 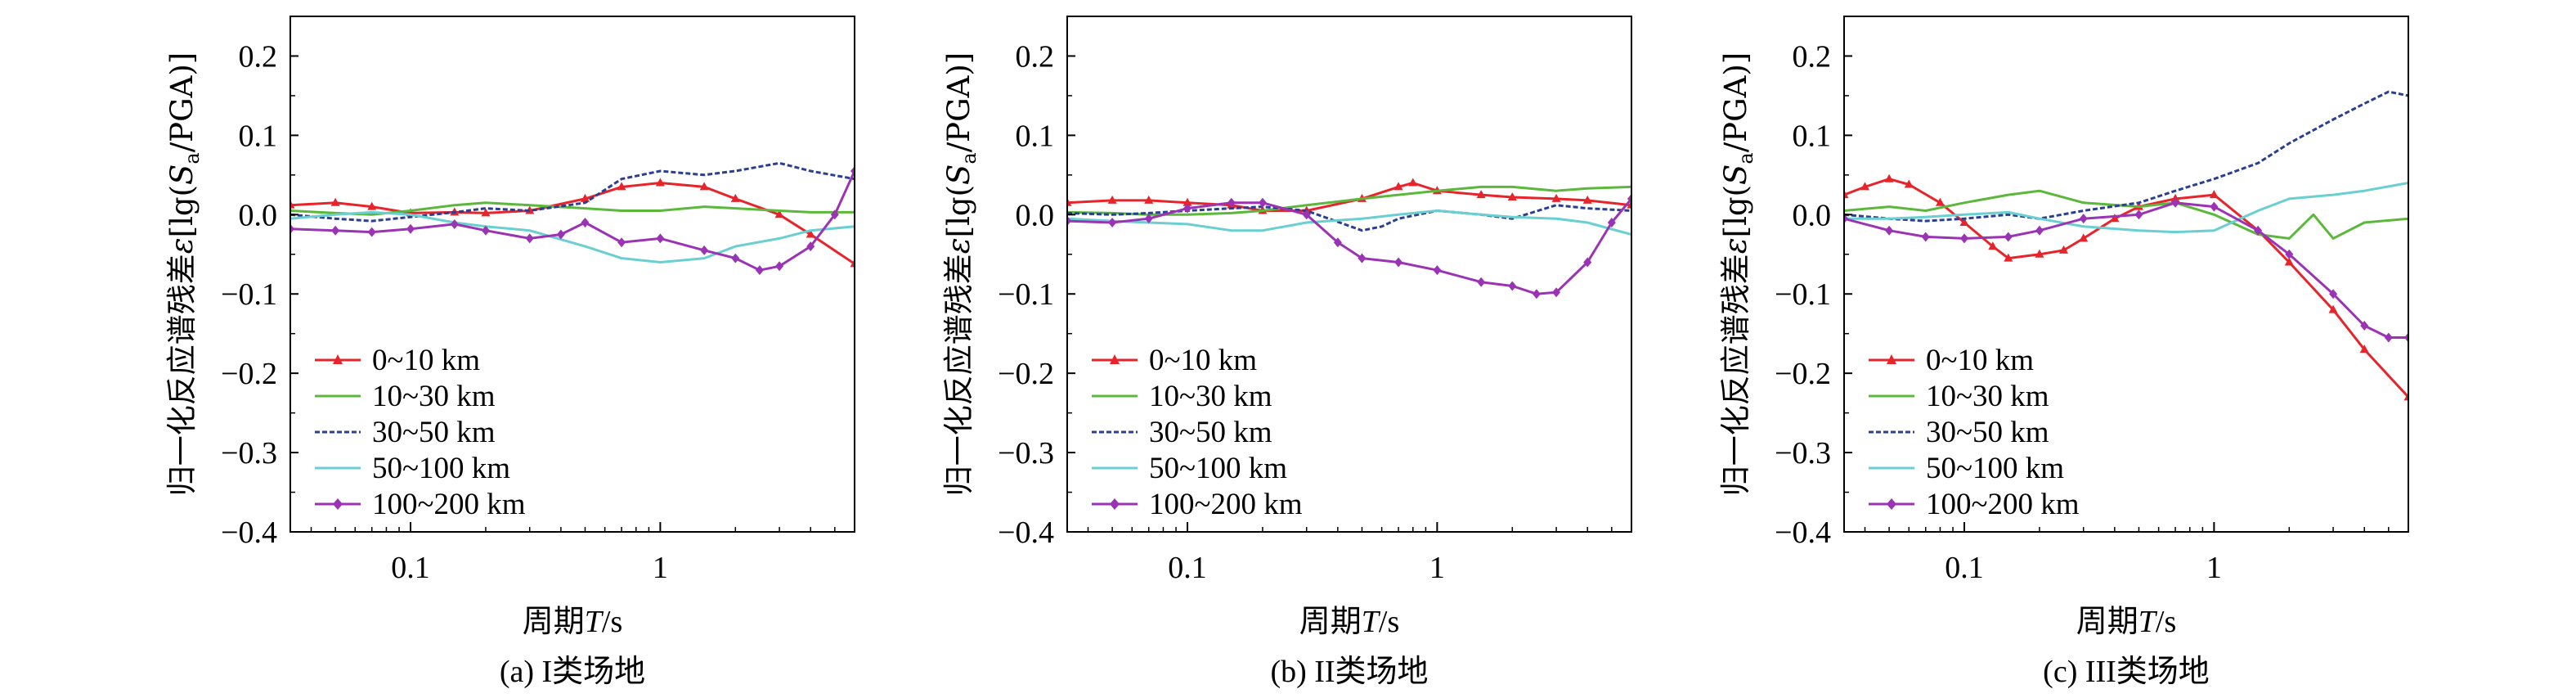 What do you see at coordinates (1226, 504) in the screenshot?
I see `legend-label: 100~200 km` at bounding box center [1226, 504].